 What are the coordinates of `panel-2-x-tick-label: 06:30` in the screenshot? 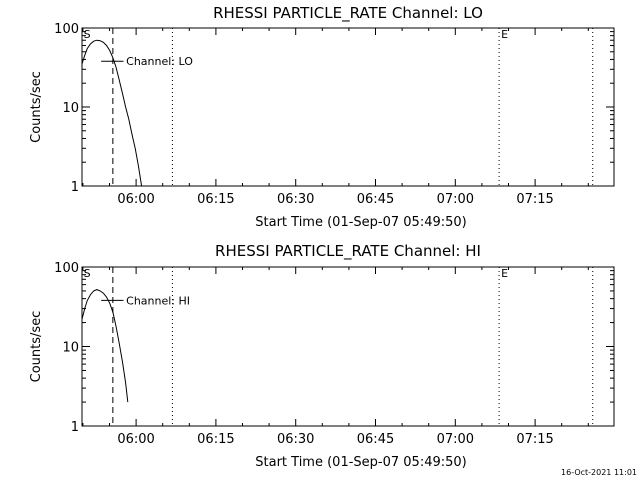 It's located at (295, 439).